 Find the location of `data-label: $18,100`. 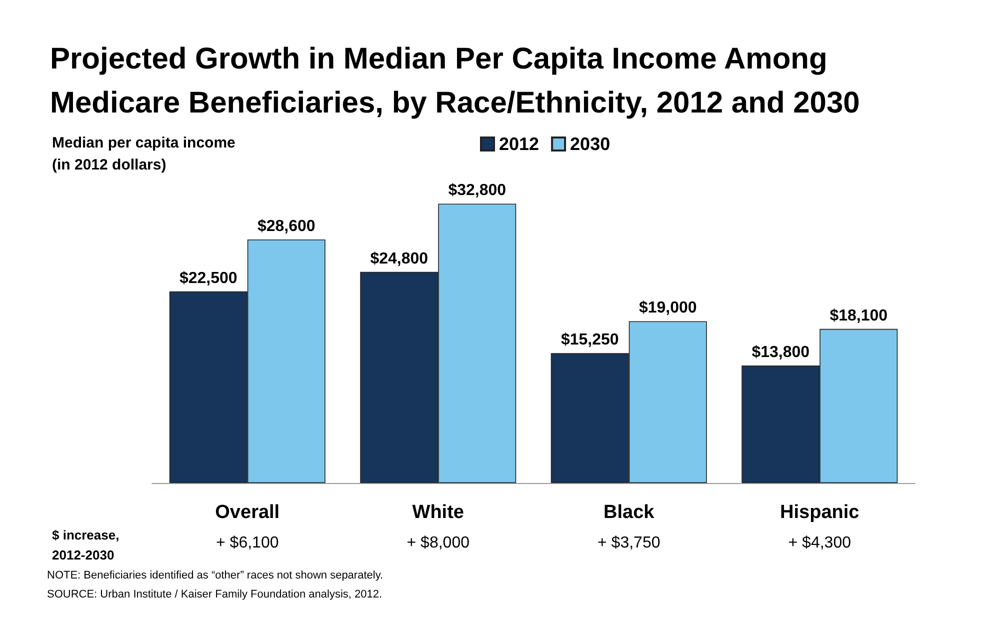

data-label: $18,100 is located at coordinates (859, 315).